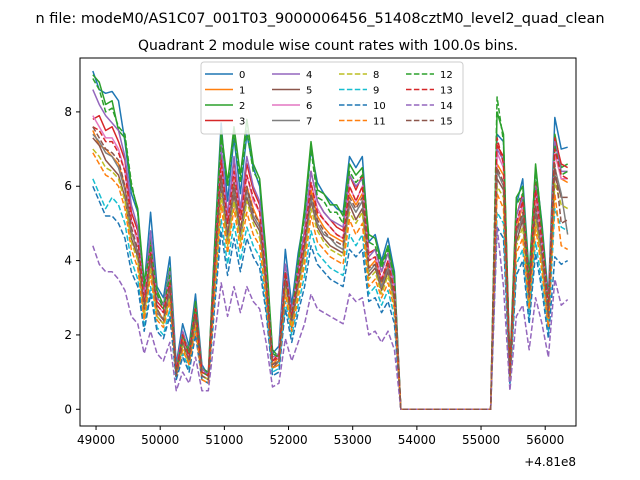  What do you see at coordinates (309, 106) in the screenshot?
I see `legend-label-6: 6` at bounding box center [309, 106].